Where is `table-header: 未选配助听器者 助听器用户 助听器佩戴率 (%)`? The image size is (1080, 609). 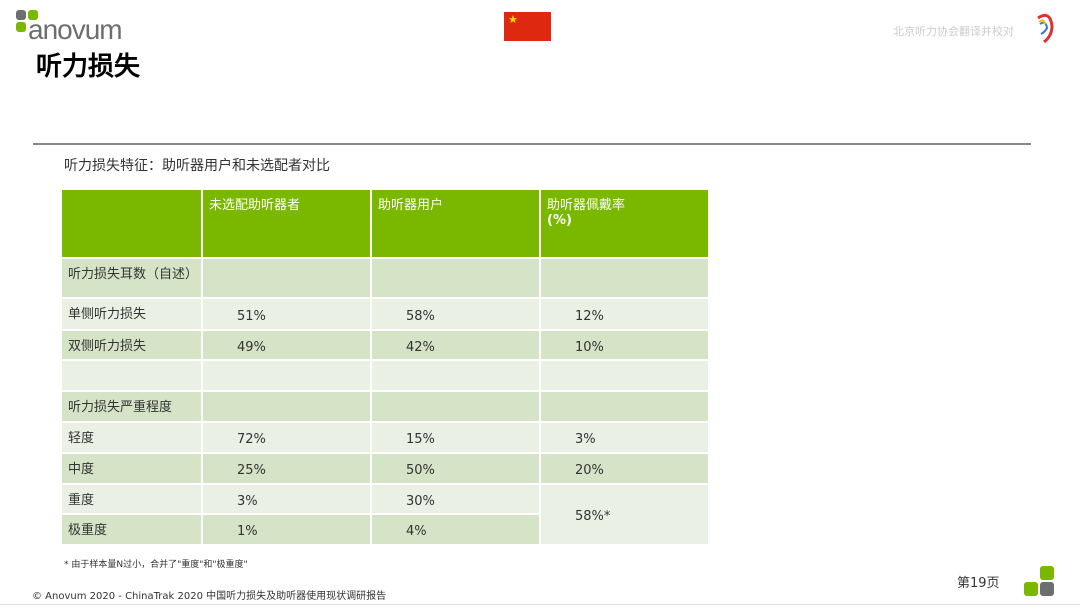
table-header: 未选配助听器者 助听器用户 助听器佩戴率 (%) is located at coordinates (385, 223).